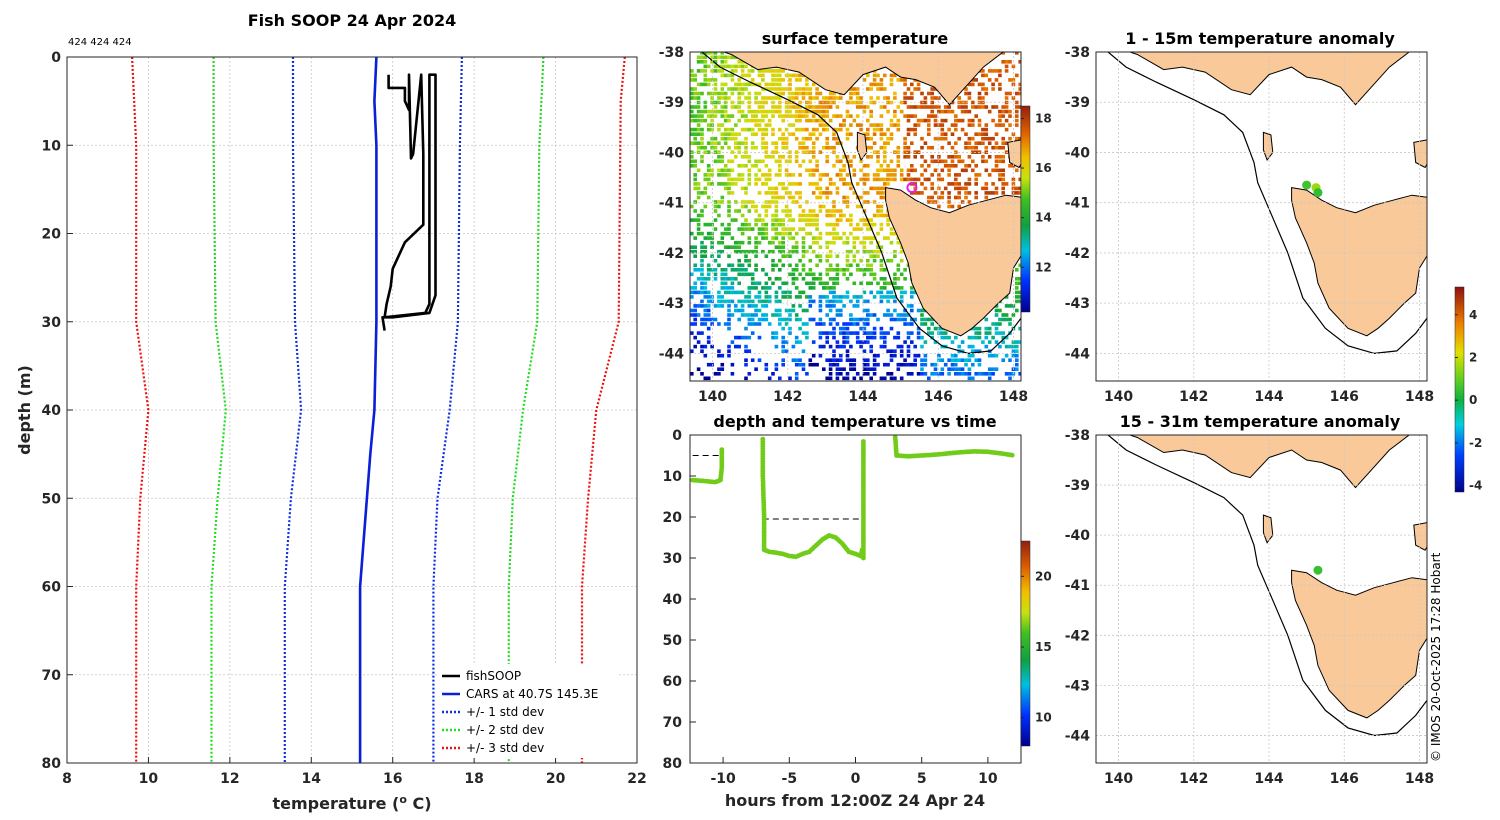 This screenshot has width=1500, height=820. I want to click on anomaly-shallow-land, so click(1267, 203).